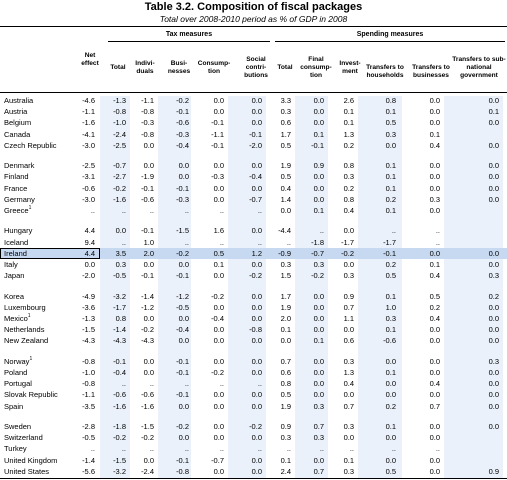 The width and height of the screenshot is (507, 480). Describe the element at coordinates (17, 134) in the screenshot. I see `country-name: Canada` at that location.